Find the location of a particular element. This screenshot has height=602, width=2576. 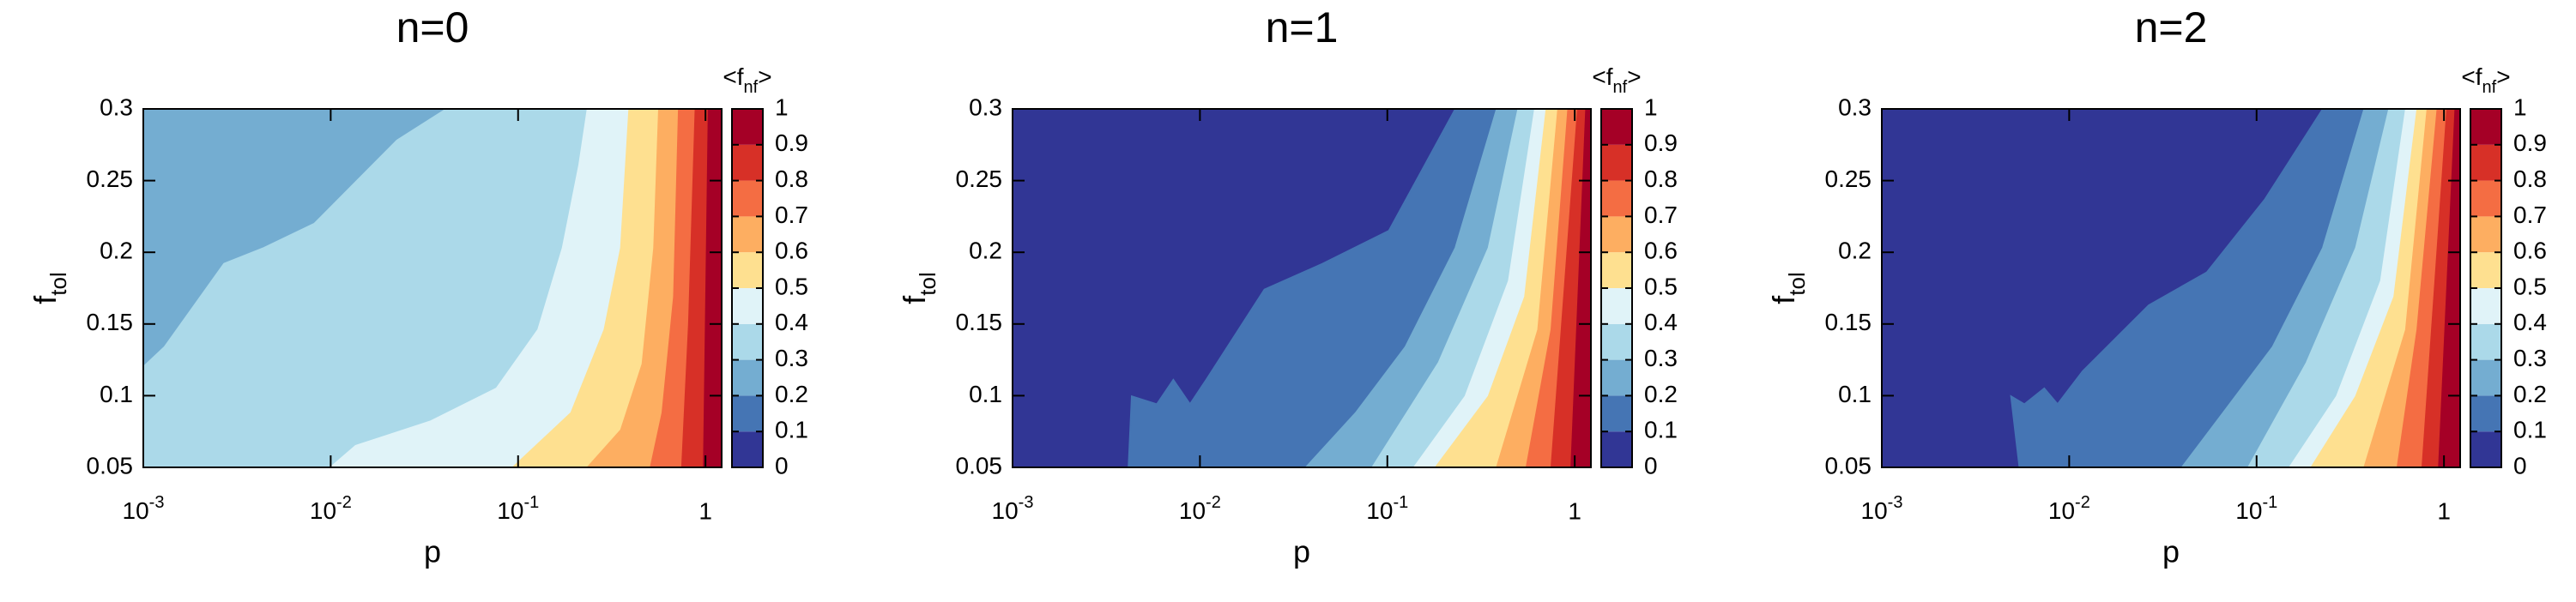

x-tick-label: 1 is located at coordinates (1574, 511).